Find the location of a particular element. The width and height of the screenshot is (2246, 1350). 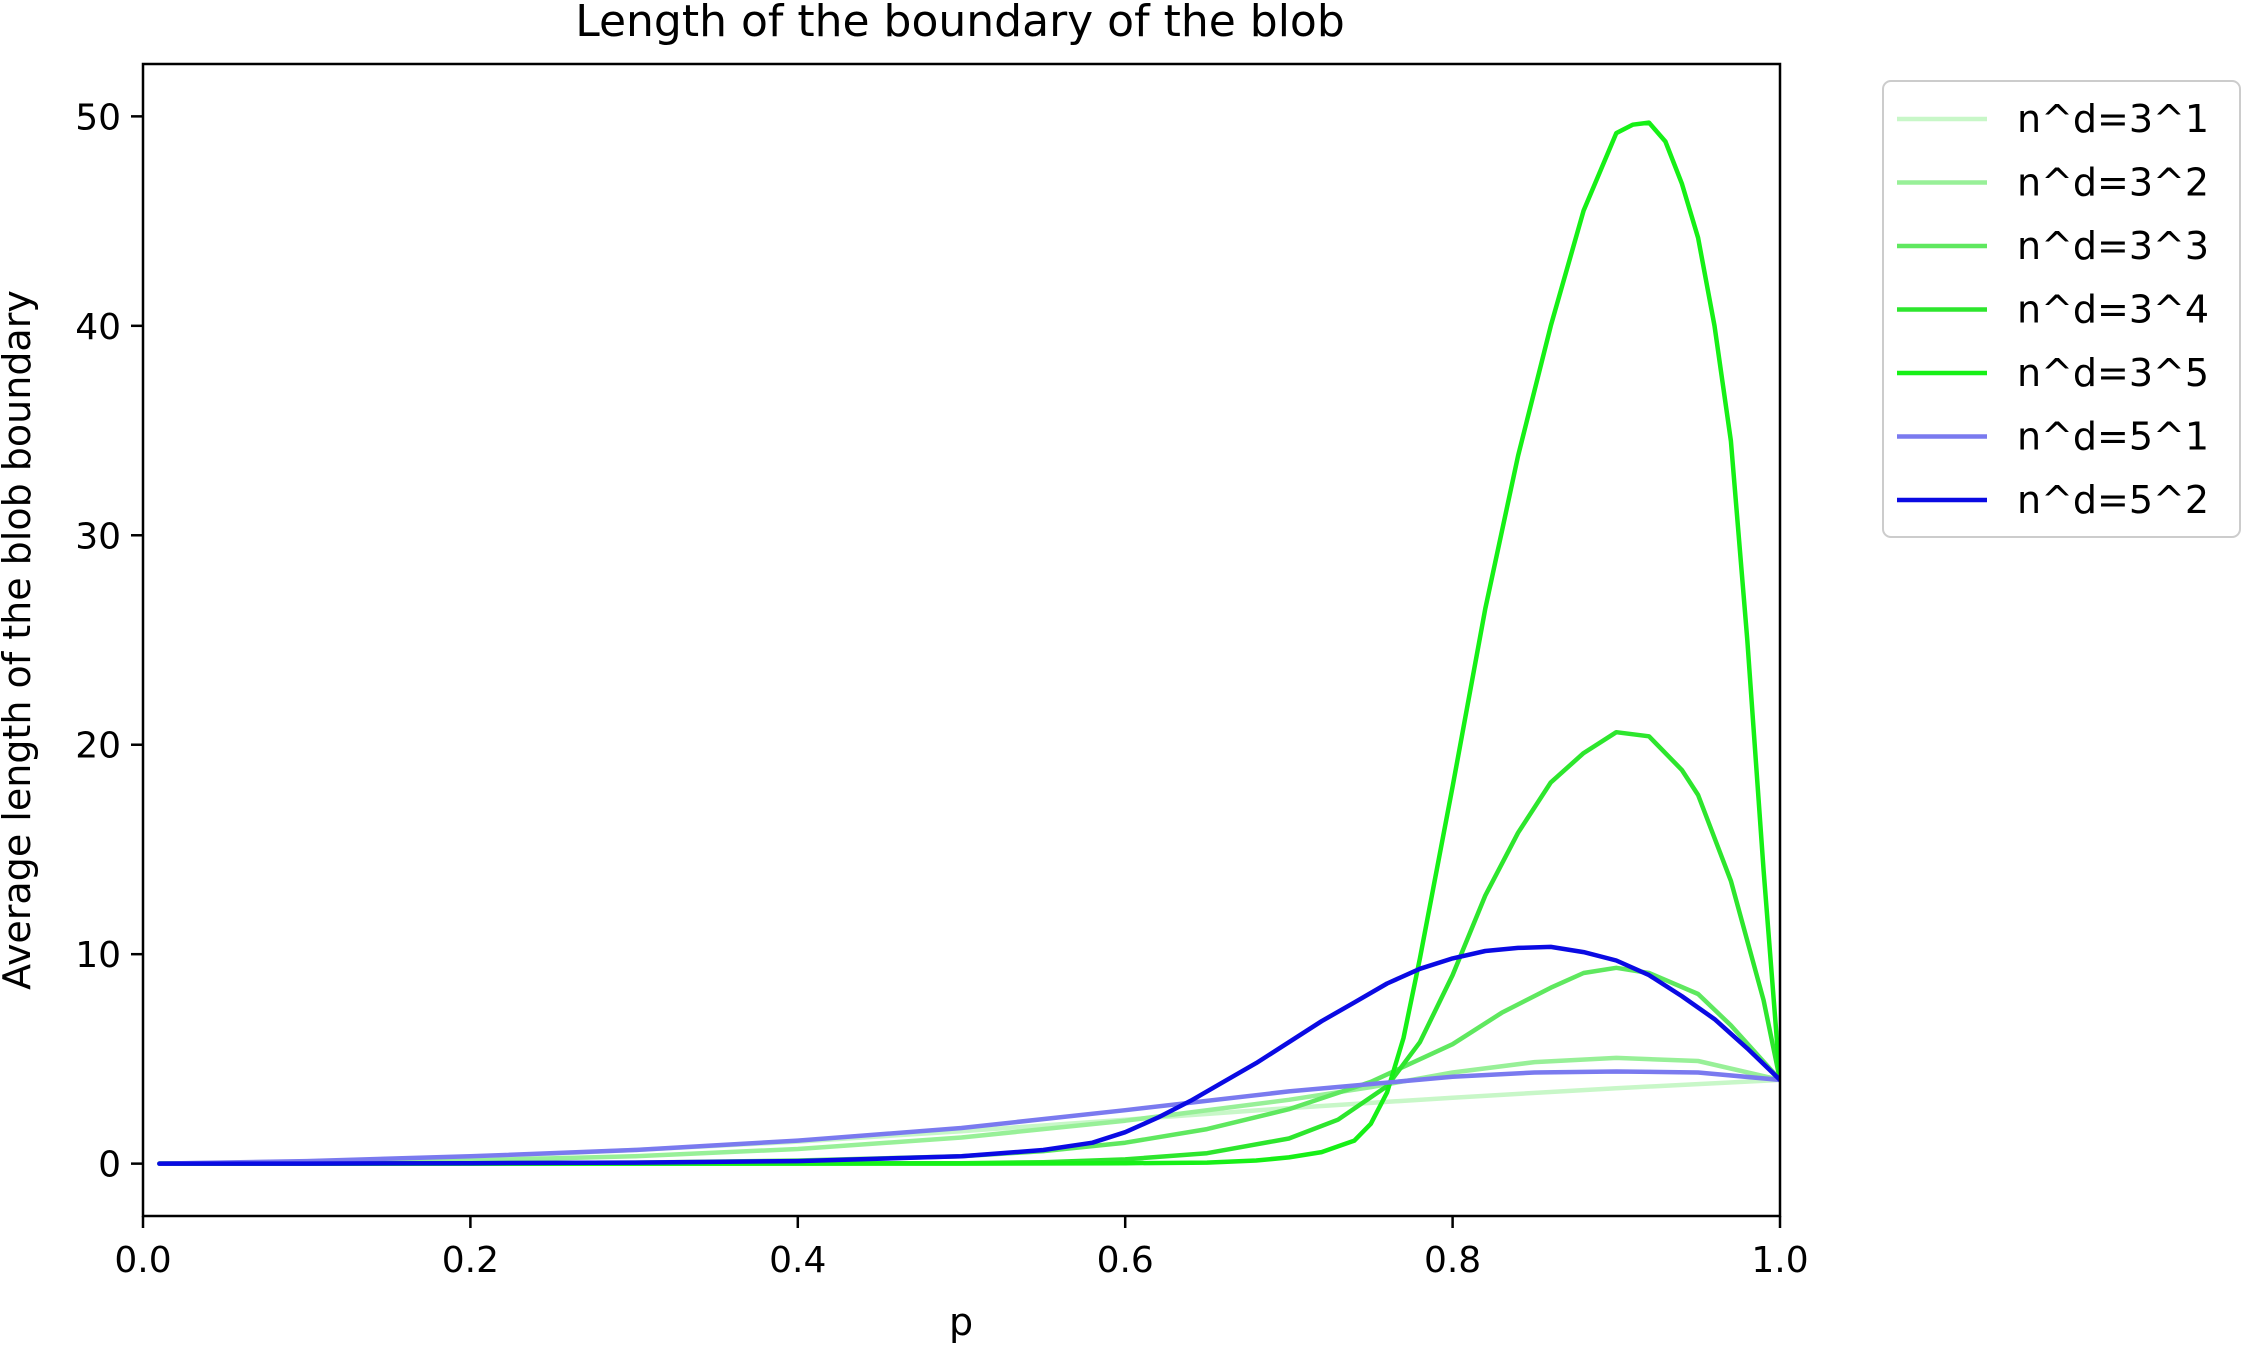

legend-label-1: n^d=3^1 is located at coordinates (2113, 119).